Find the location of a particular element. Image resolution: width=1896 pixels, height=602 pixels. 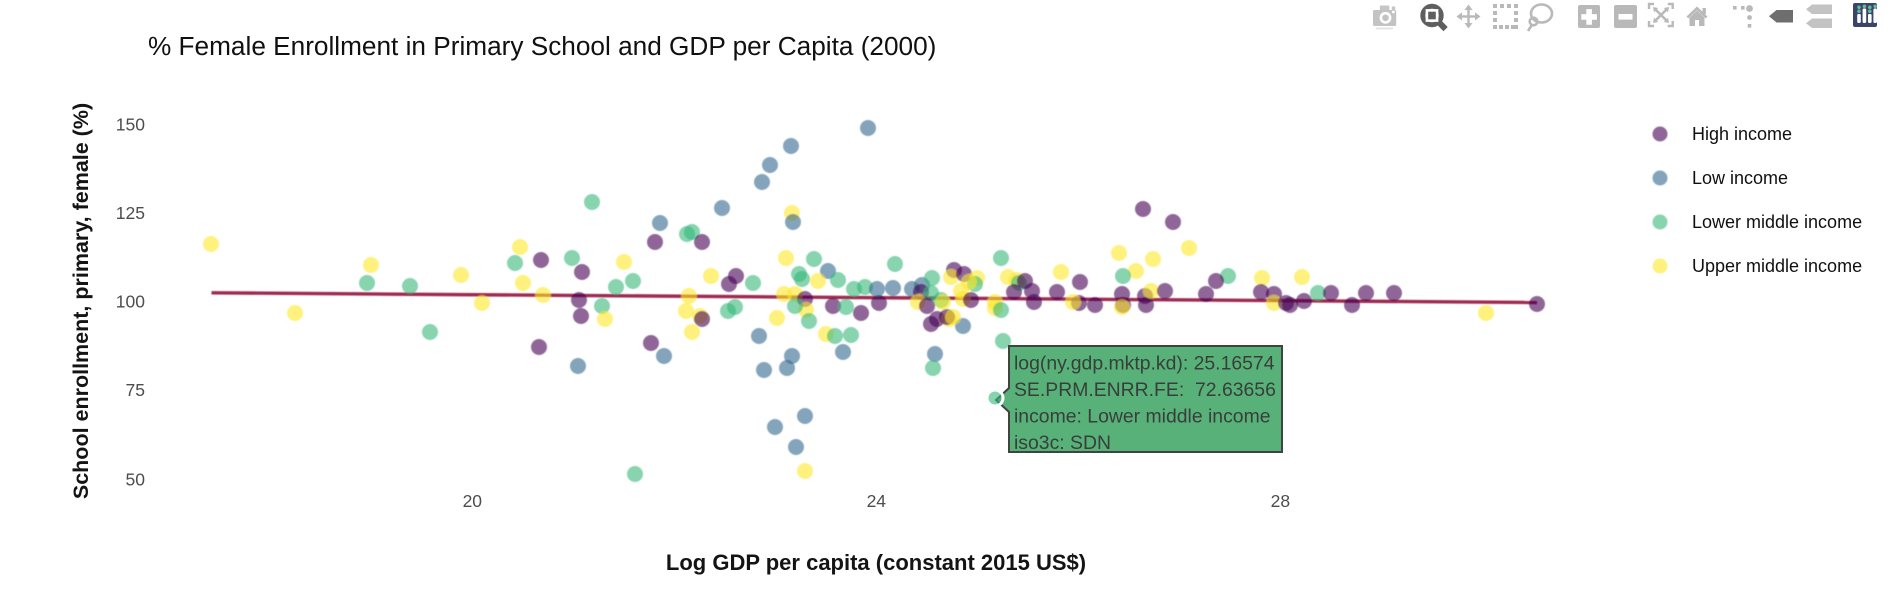

svg-text:Log GDP per capita (constant 2: Log GDP per capita (constant 2015 US$) is located at coordinates (876, 562).